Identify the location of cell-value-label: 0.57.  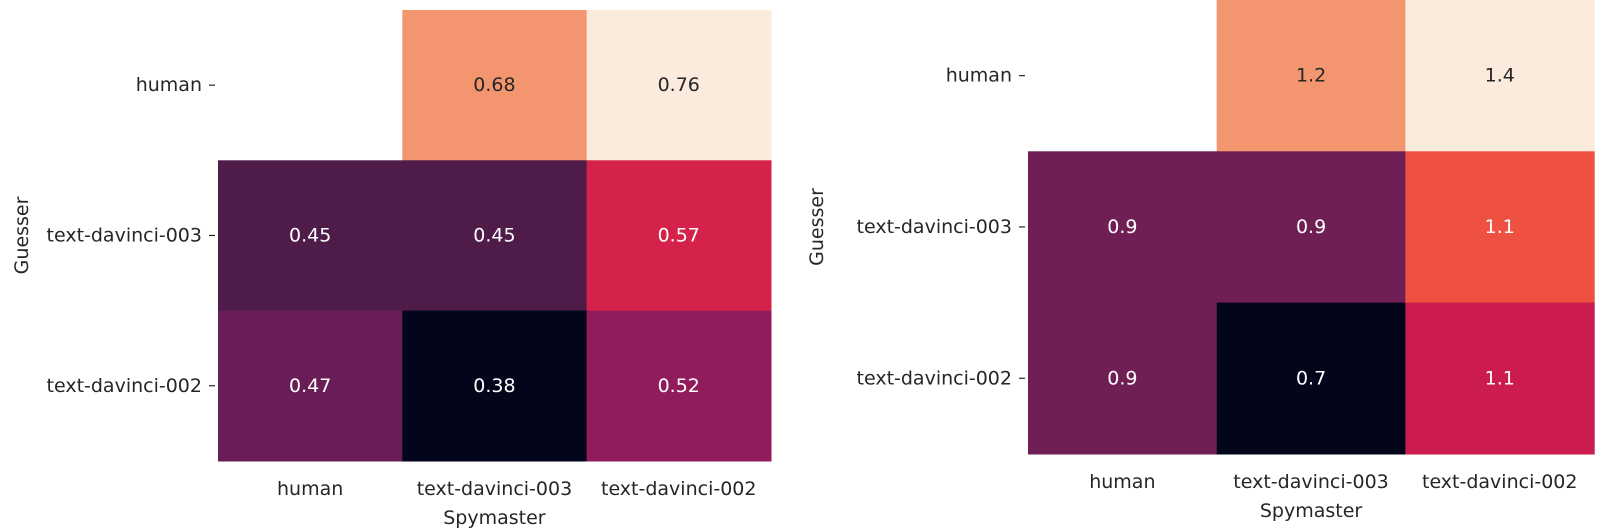
(679, 235).